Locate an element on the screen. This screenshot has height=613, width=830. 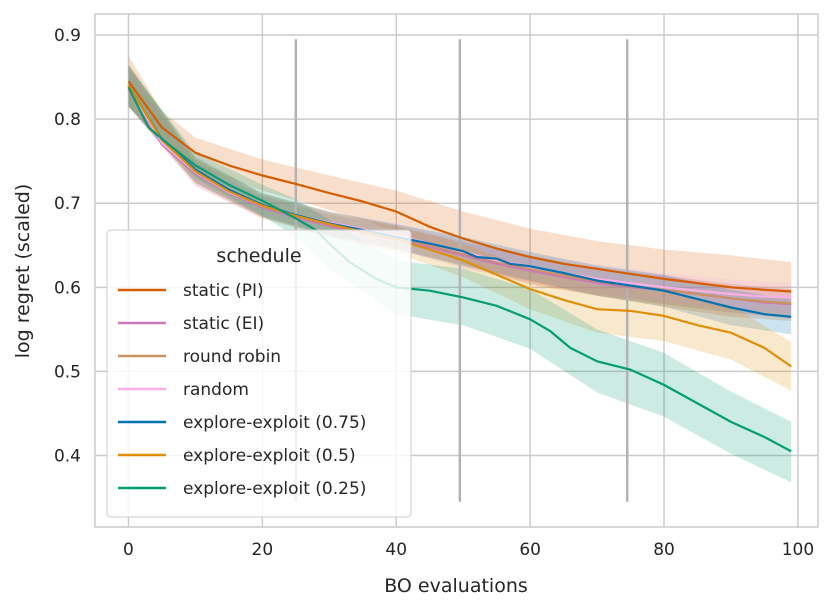
x-tick-label: 0 is located at coordinates (128, 550).